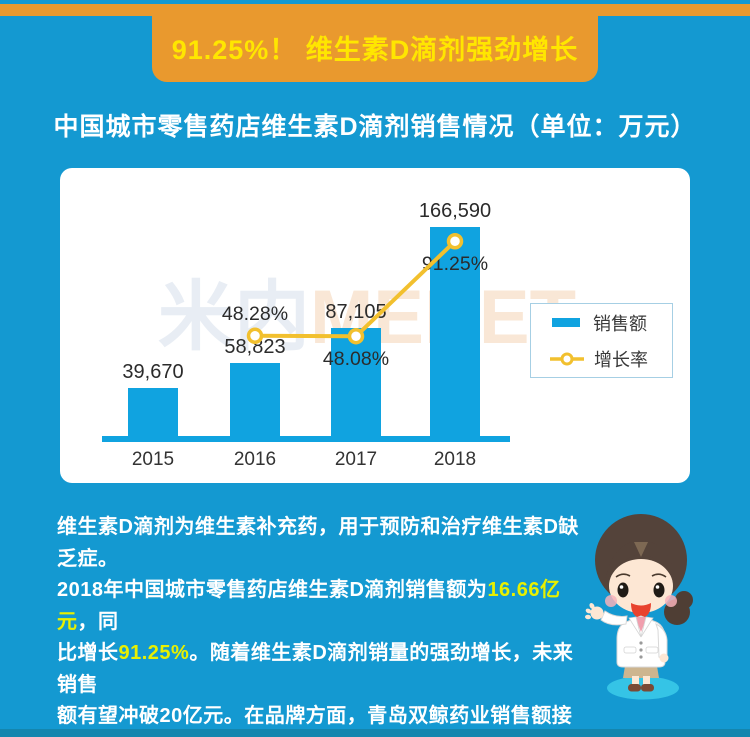  What do you see at coordinates (641, 610) in the screenshot?
I see `mascot-mouth` at bounding box center [641, 610].